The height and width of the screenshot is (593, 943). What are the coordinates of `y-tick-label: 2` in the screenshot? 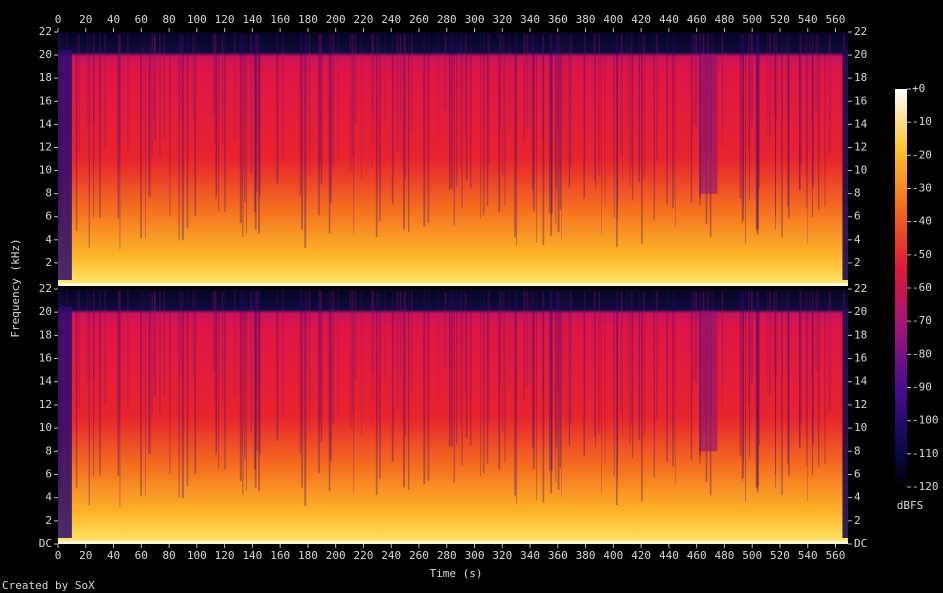 It's located at (857, 520).